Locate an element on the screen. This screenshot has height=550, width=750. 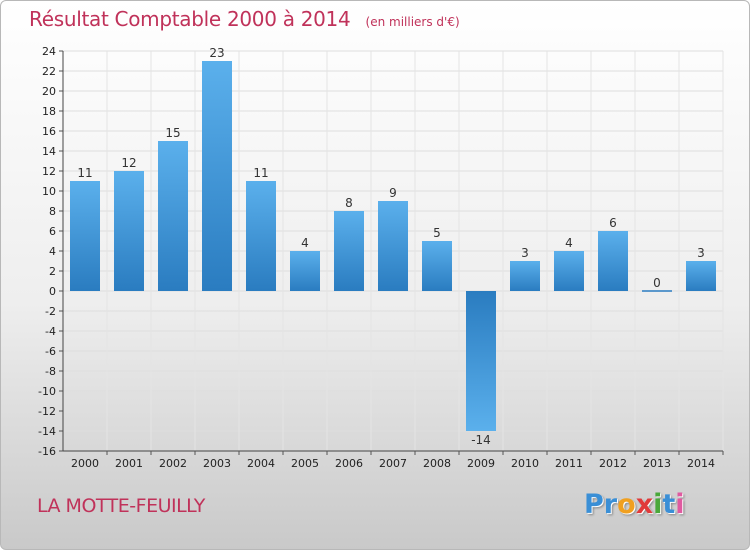
y-tick-label: -16 is located at coordinates (47, 451).